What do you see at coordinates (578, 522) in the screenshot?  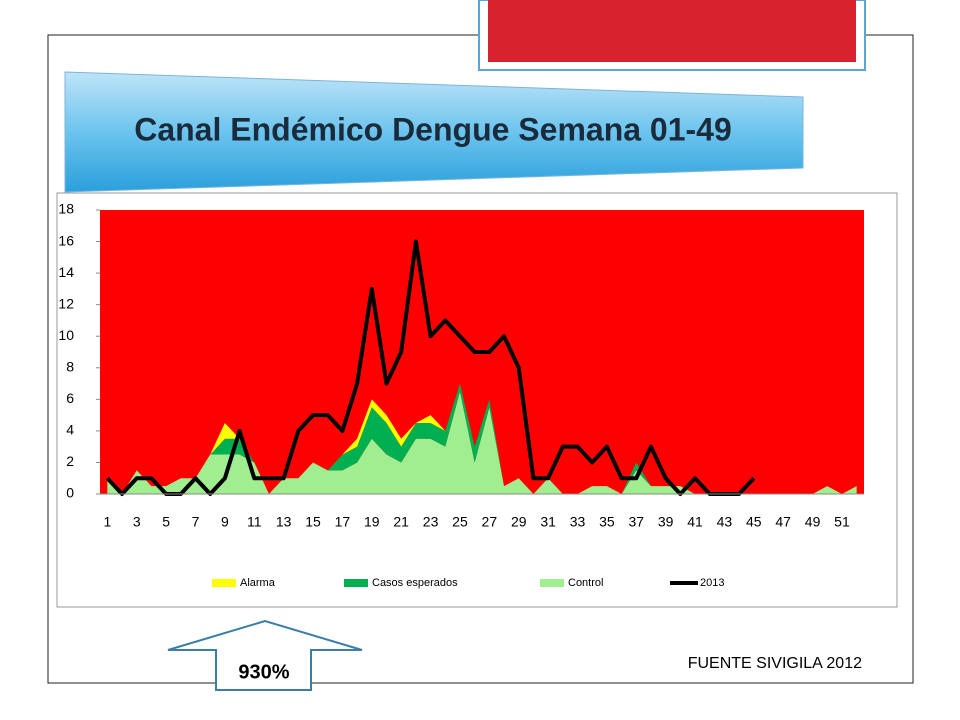 I see `x-tick-label: 33` at bounding box center [578, 522].